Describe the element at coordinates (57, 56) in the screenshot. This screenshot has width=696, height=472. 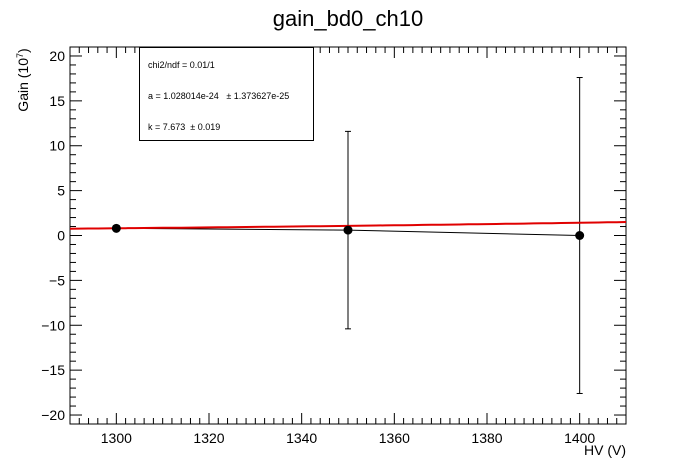
I see `y-tick-label: 20` at that location.